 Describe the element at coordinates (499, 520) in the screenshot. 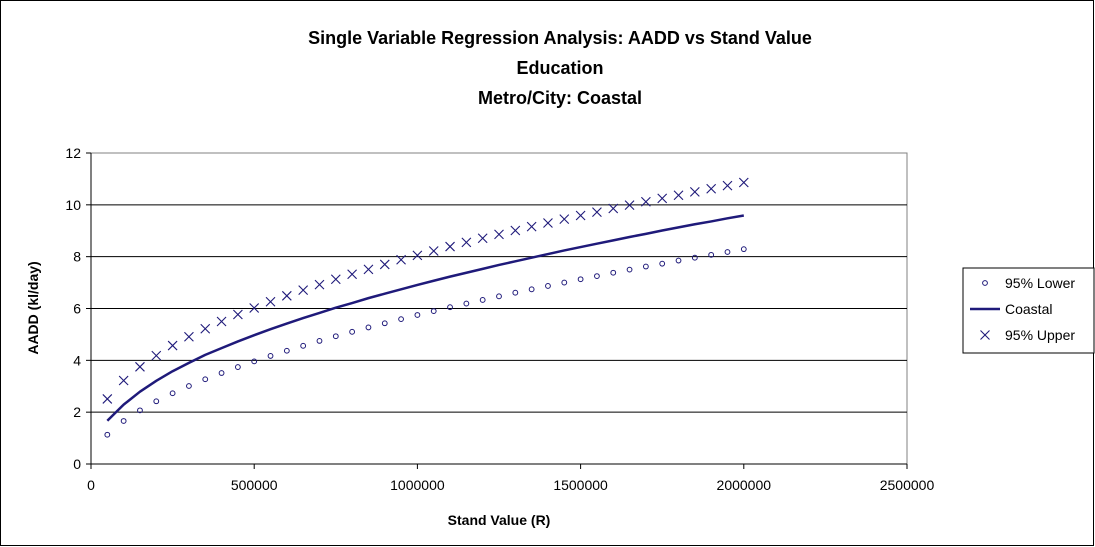

I see `x-axis-title: Stand Value (R)` at that location.